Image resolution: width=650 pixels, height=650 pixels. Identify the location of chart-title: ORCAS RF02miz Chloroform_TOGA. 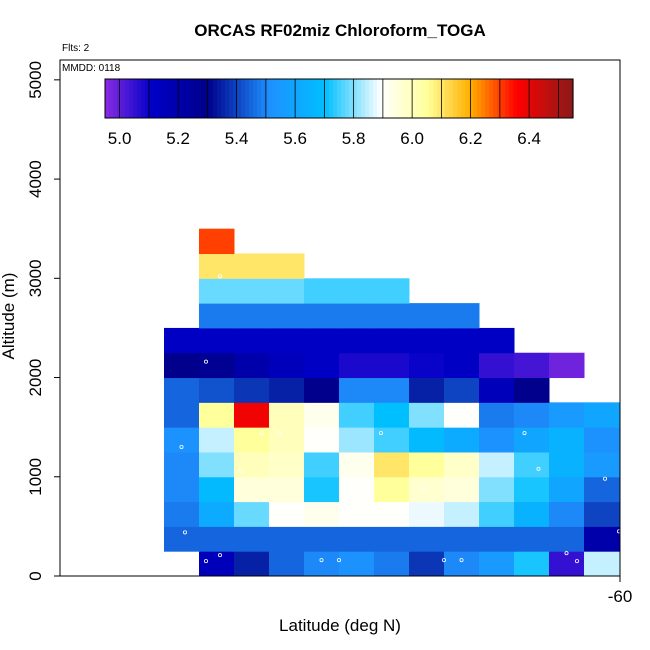
(340, 30).